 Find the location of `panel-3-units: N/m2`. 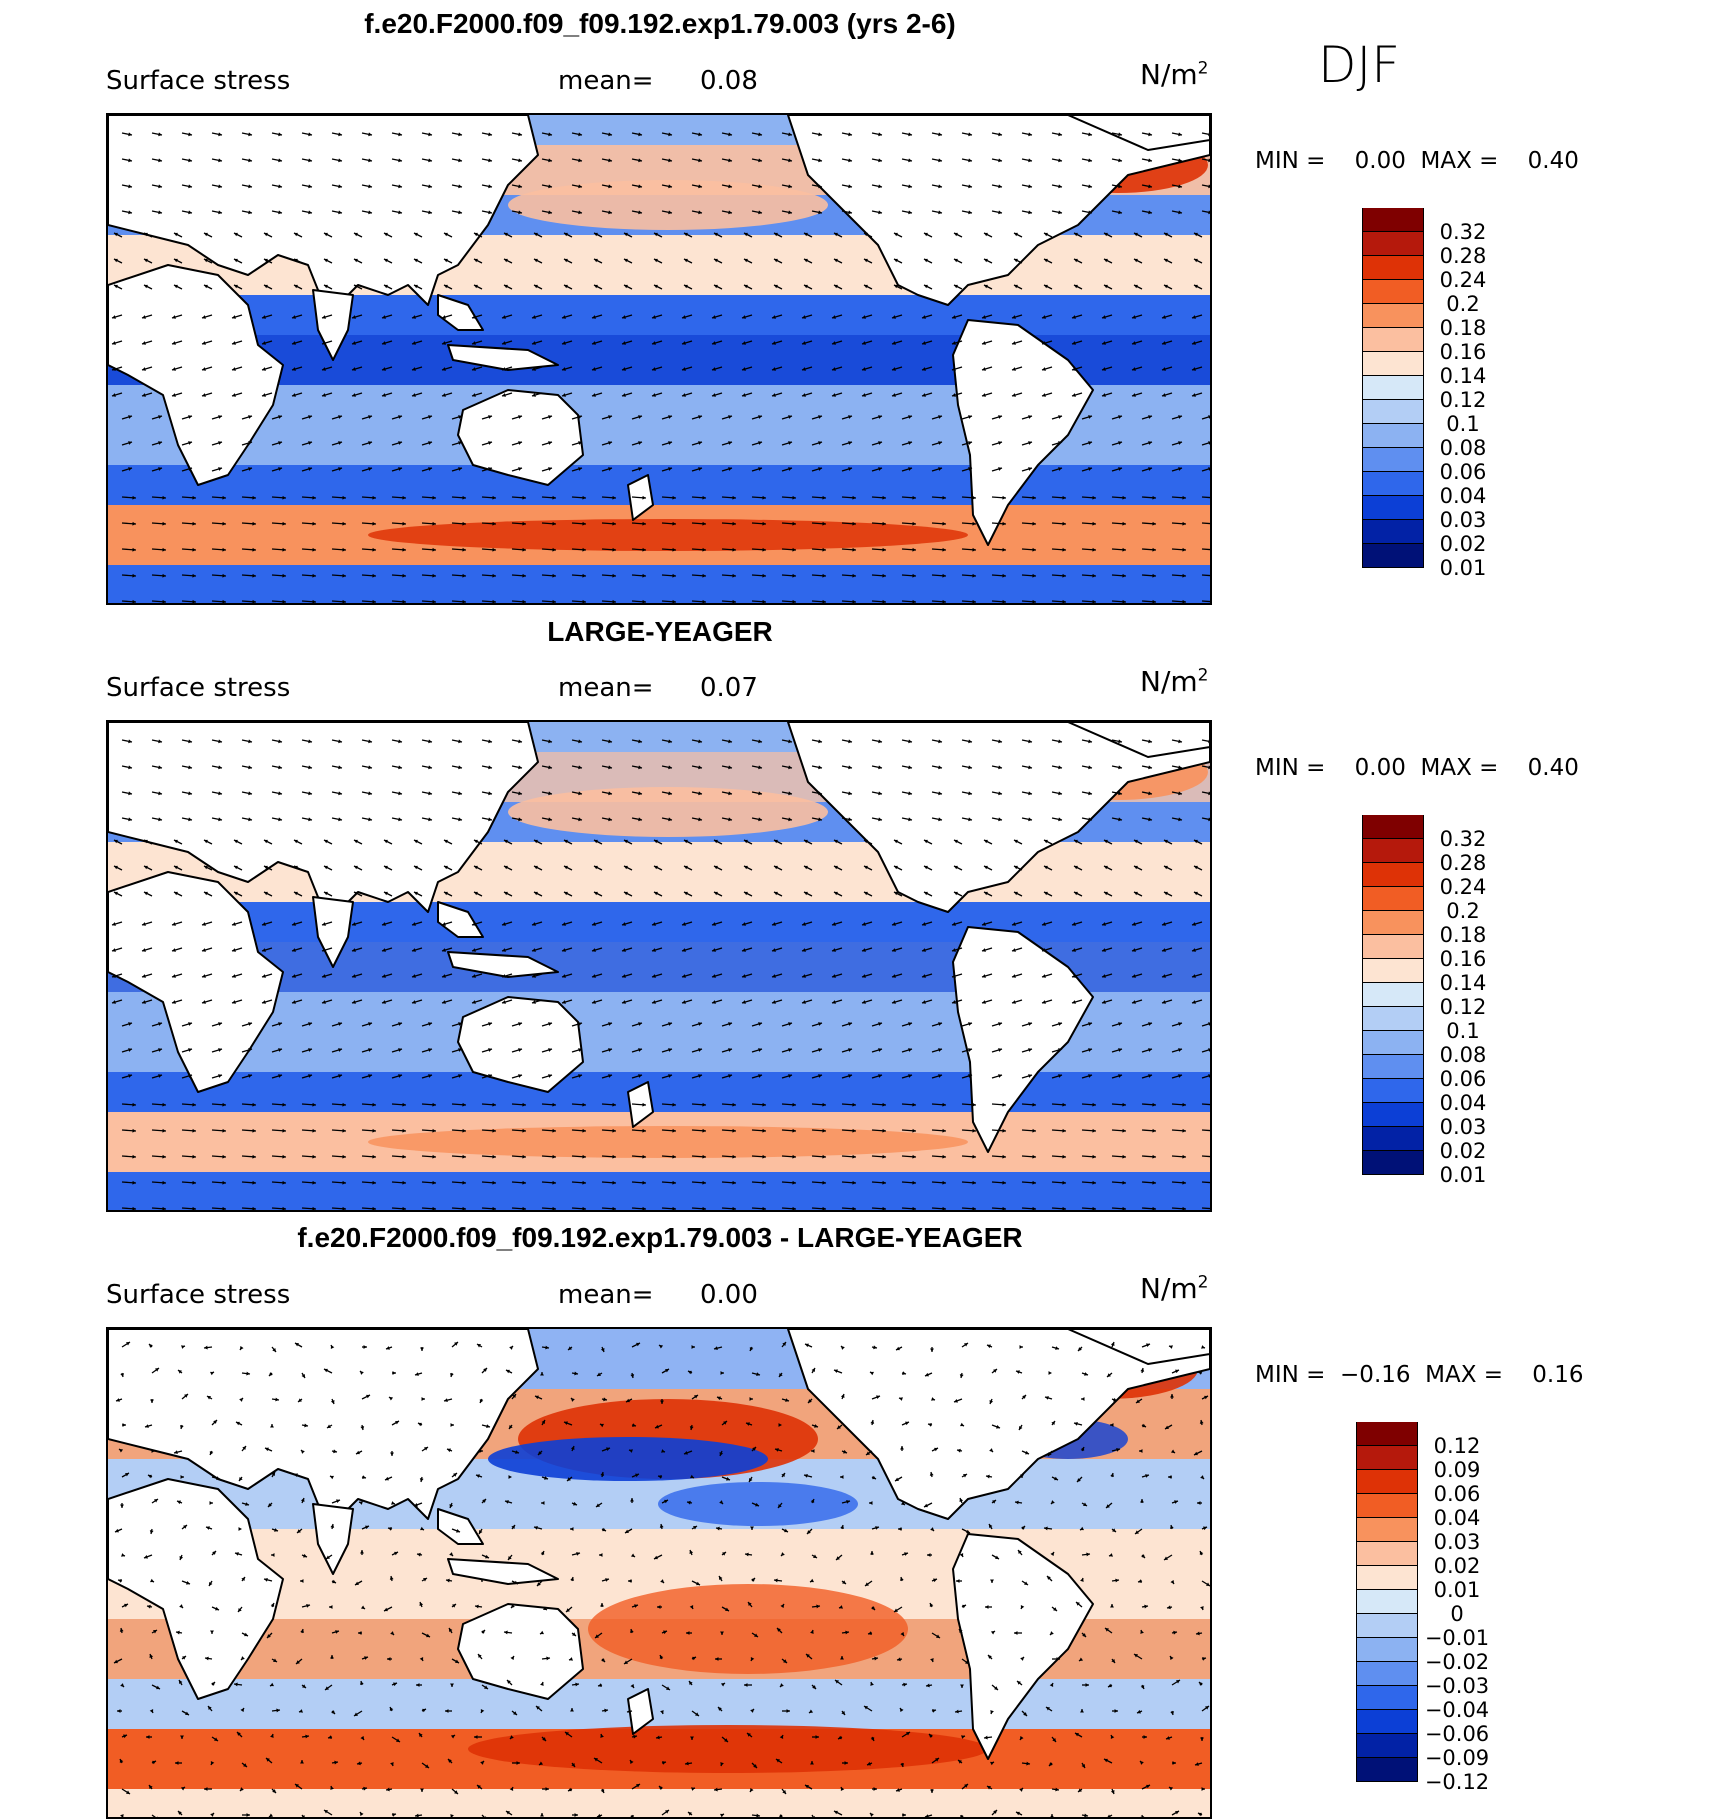

panel-3-units: N/m2 is located at coordinates (1174, 1288).